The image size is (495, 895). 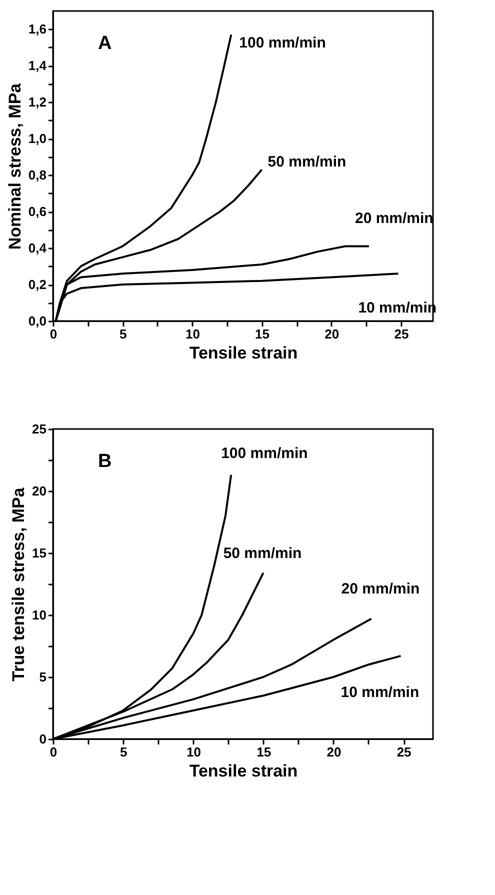 What do you see at coordinates (14, 166) in the screenshot?
I see `y-axis-title: Nominal stress, MPa` at bounding box center [14, 166].